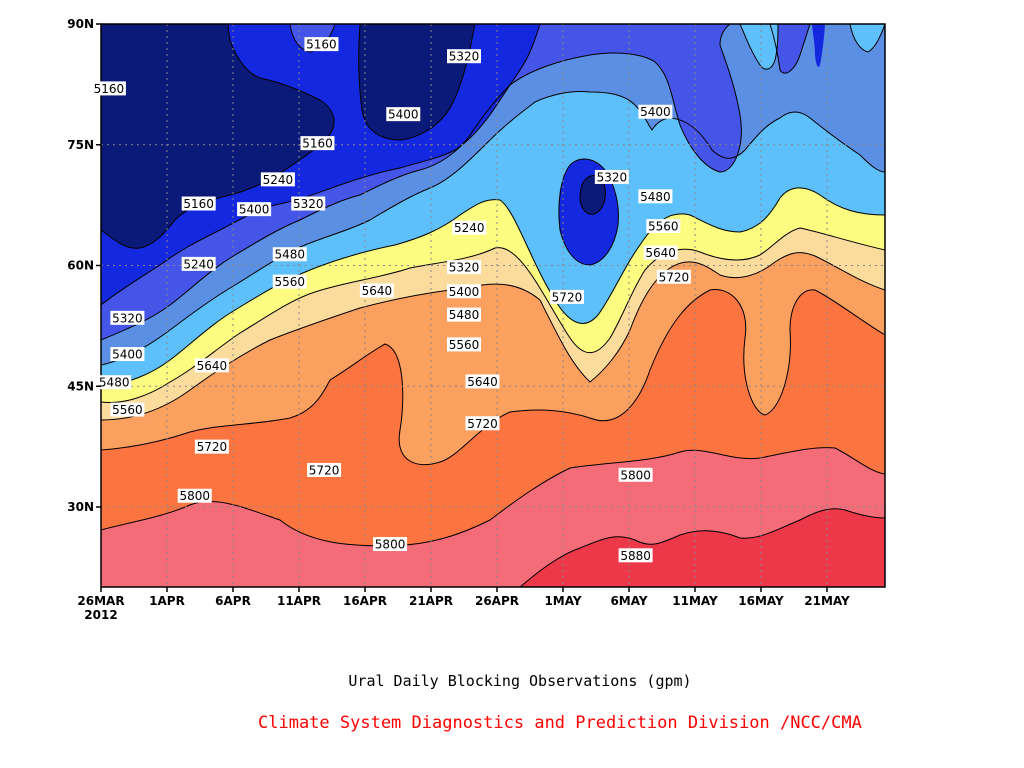 Image resolution: width=1024 pixels, height=768 pixels. I want to click on x-tick-label: 26MAR, so click(100, 601).